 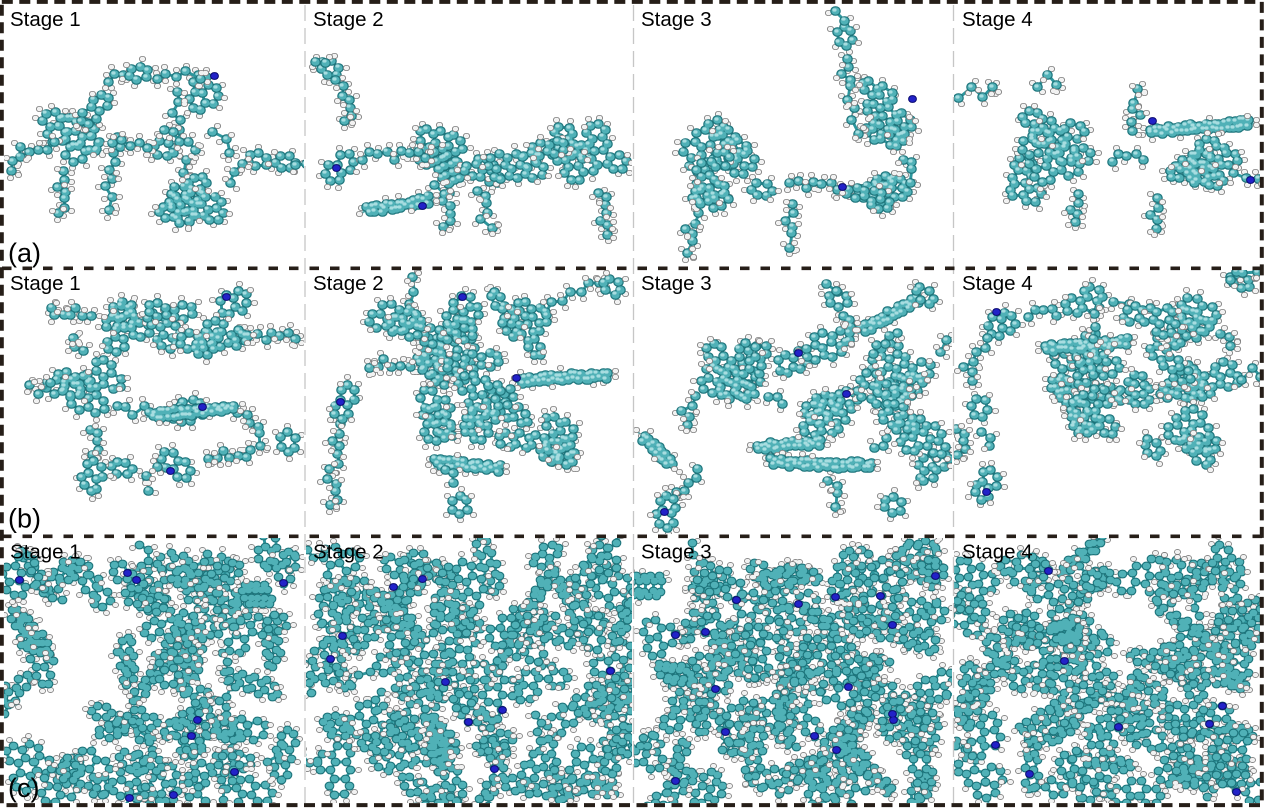 What do you see at coordinates (23, 788) in the screenshot?
I see `svg-text: (c)` at bounding box center [23, 788].